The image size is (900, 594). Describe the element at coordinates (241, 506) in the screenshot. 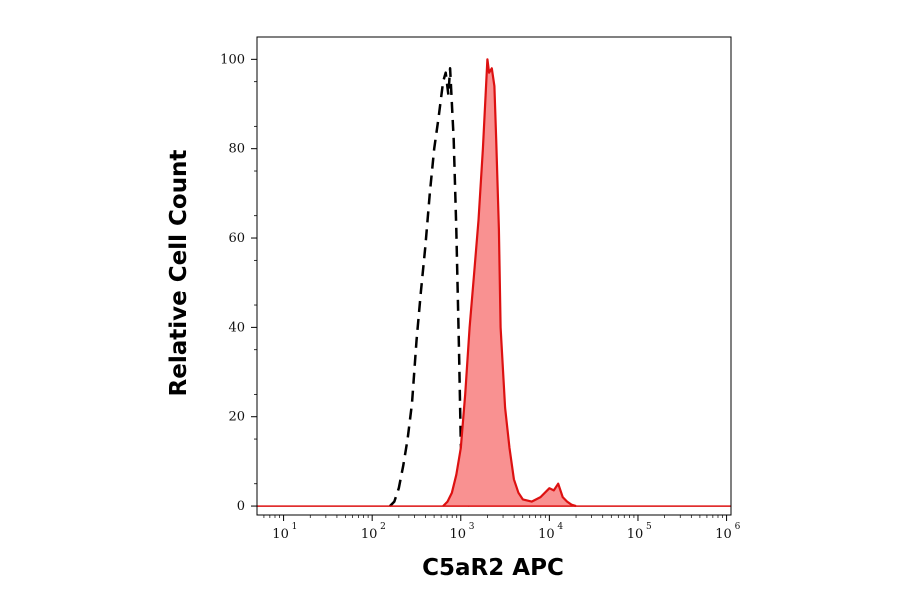

I see `y-tick-label: 0` at that location.